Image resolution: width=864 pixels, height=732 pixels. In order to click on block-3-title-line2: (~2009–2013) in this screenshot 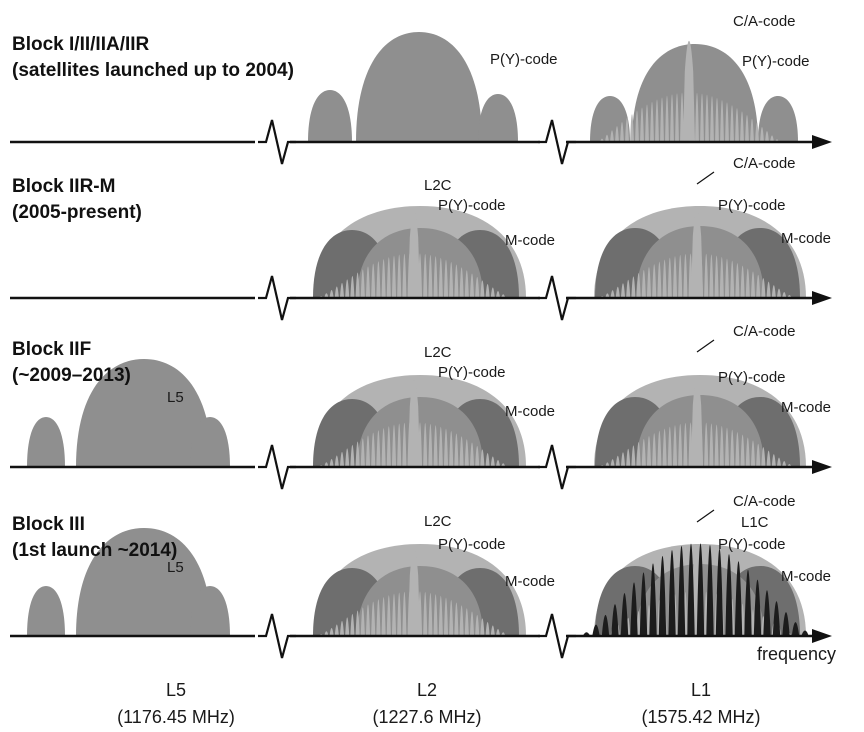, I will do `click(71, 375)`.